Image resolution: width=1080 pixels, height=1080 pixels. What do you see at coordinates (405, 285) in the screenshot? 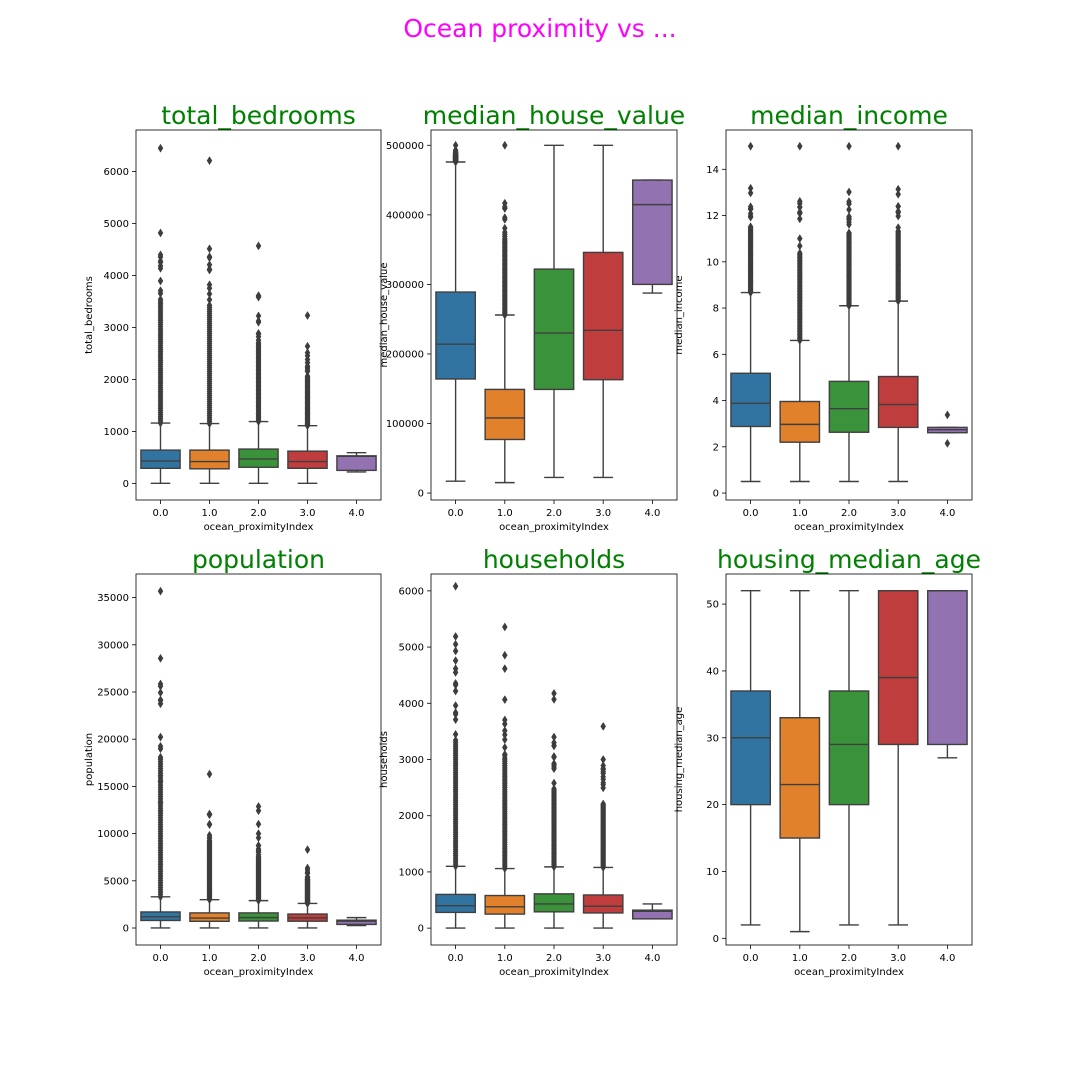
I see `y-tick-label: 300000` at bounding box center [405, 285].